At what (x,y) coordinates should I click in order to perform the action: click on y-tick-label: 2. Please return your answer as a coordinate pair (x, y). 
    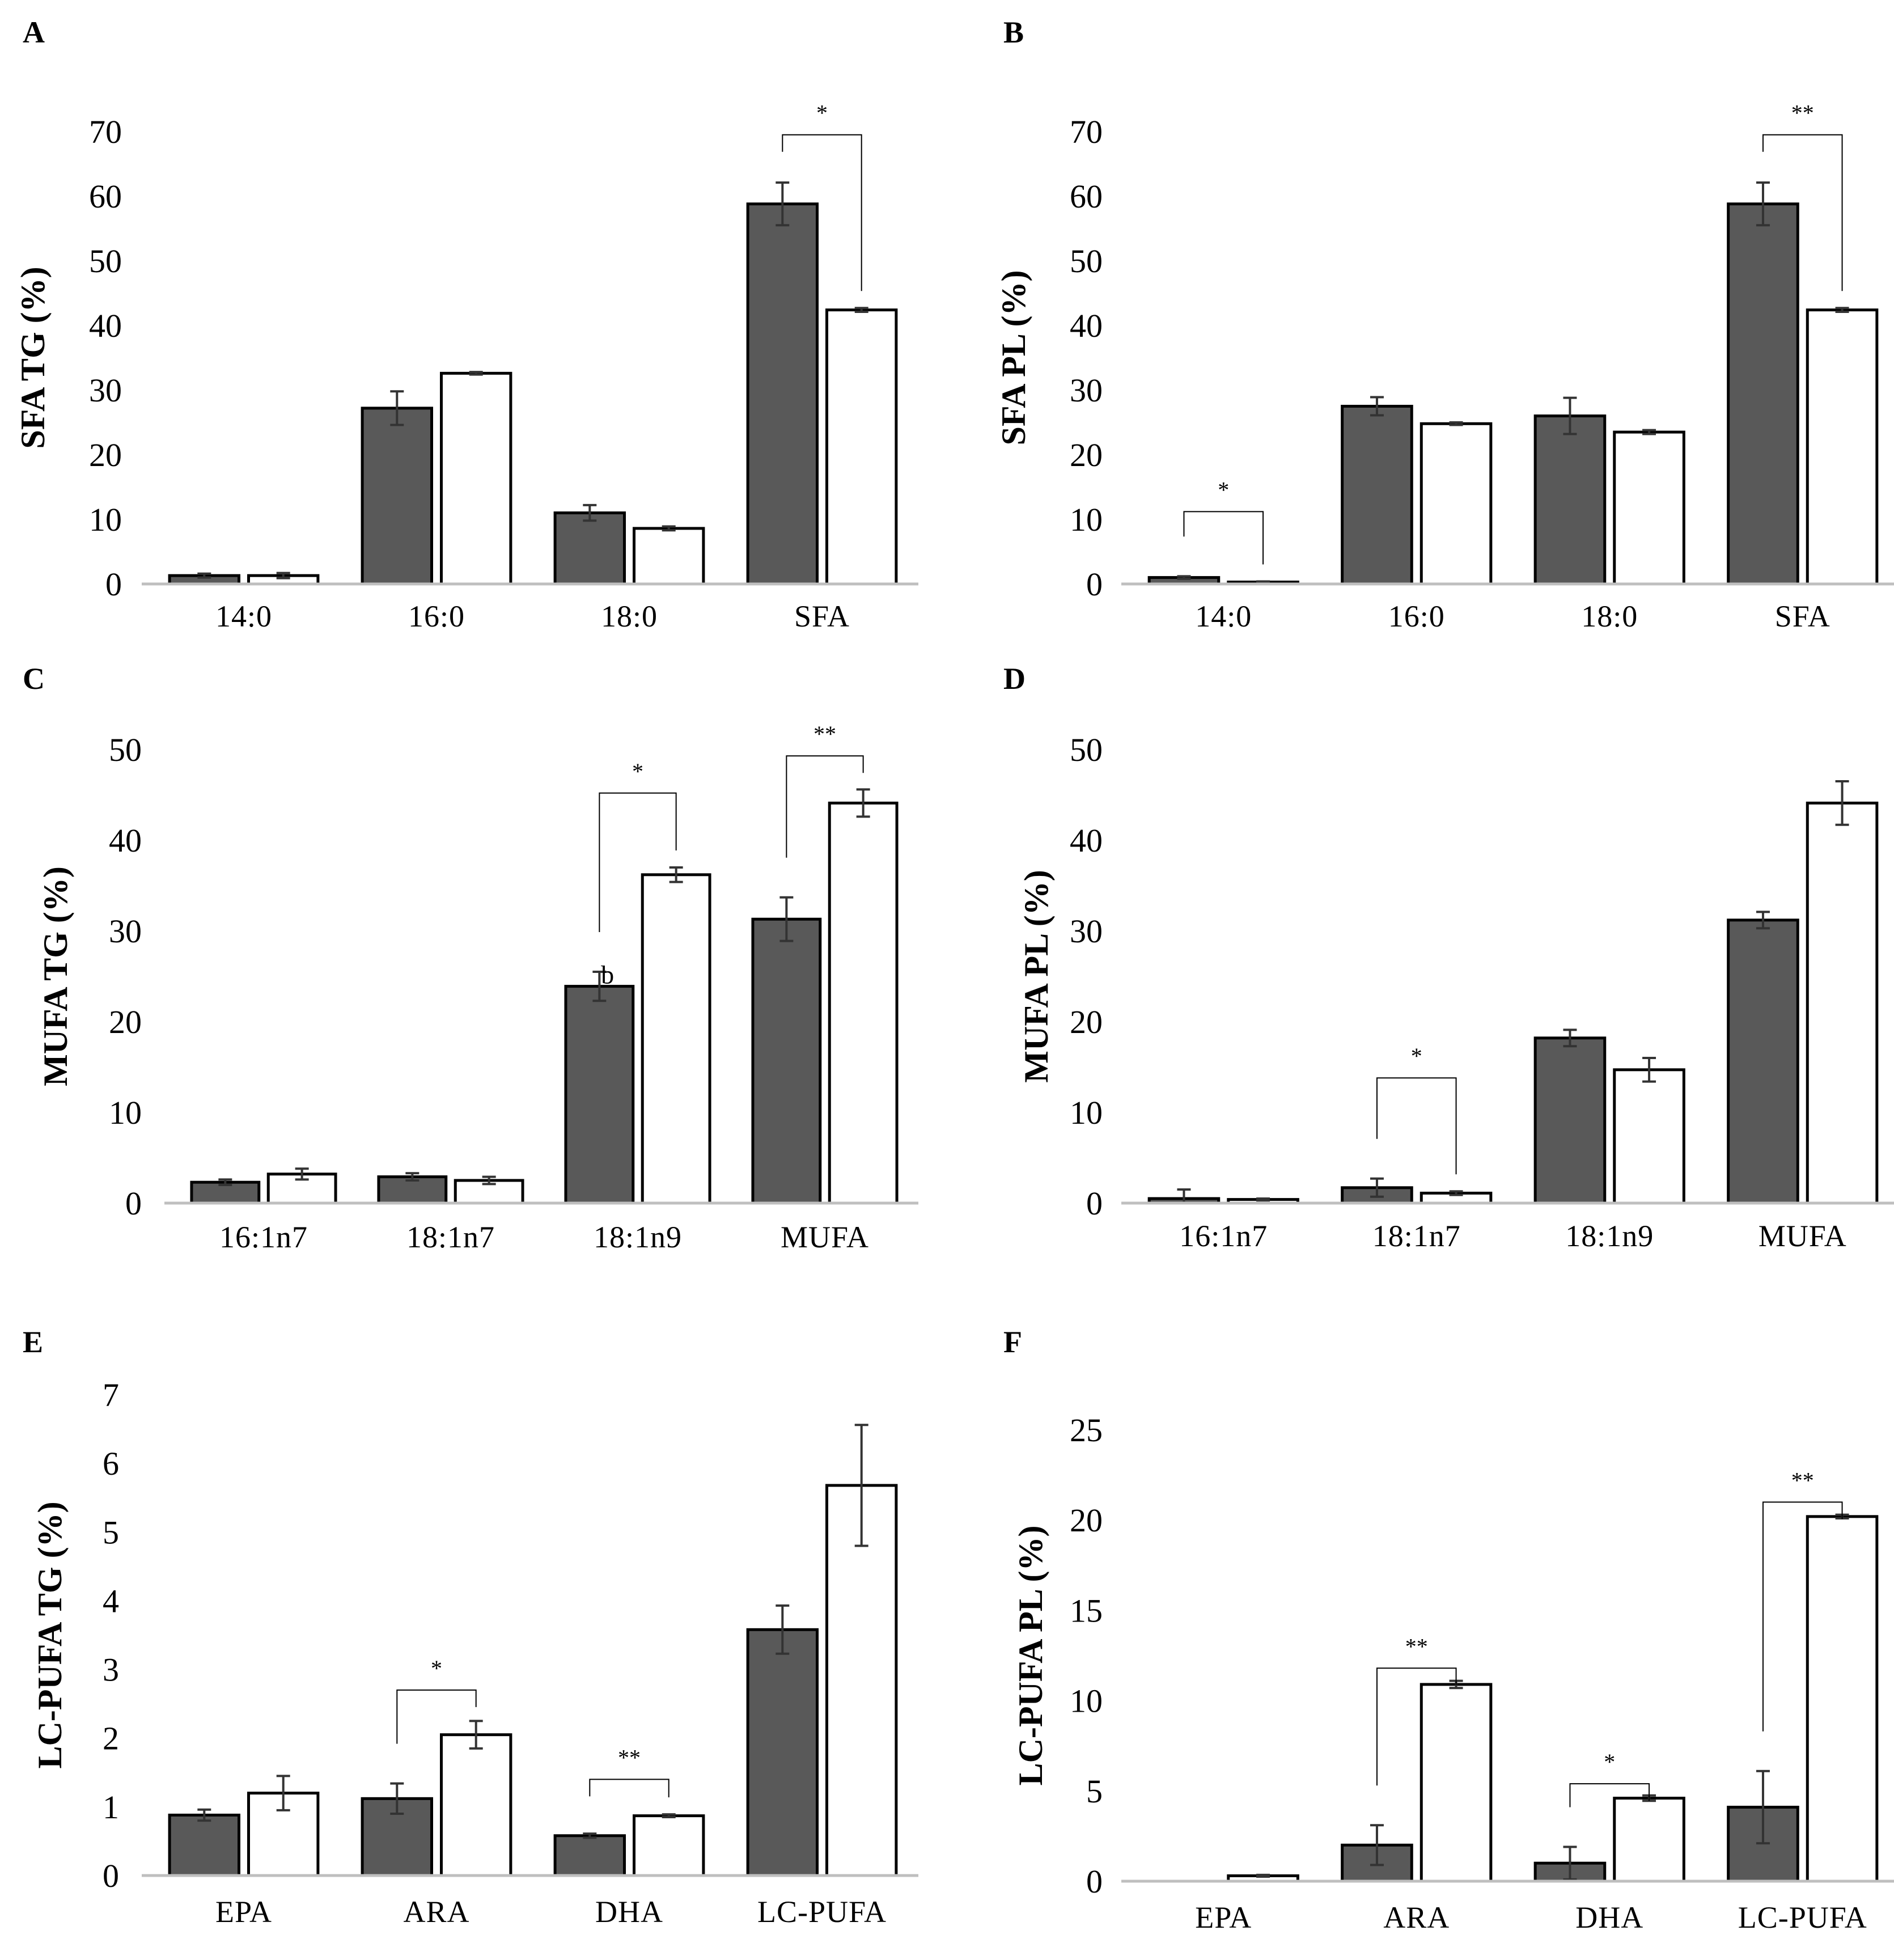
    Looking at the image, I should click on (111, 1738).